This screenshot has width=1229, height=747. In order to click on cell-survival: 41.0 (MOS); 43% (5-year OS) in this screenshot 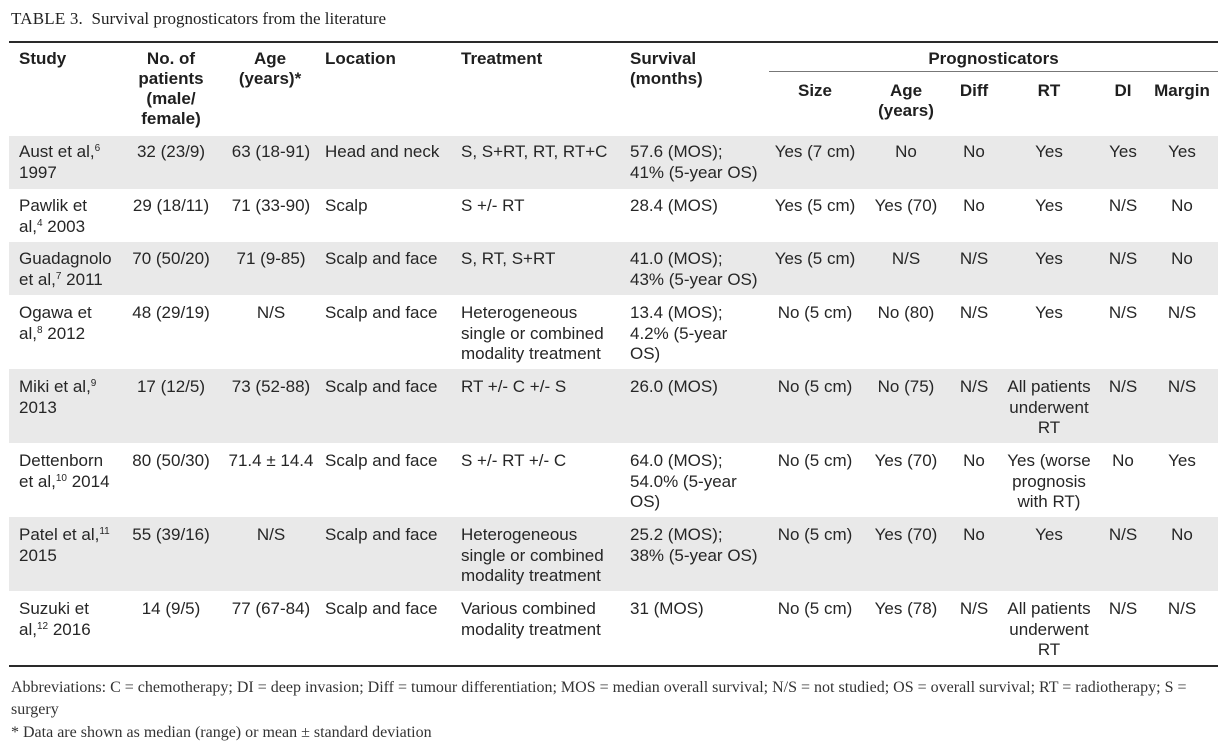, I will do `click(694, 269)`.